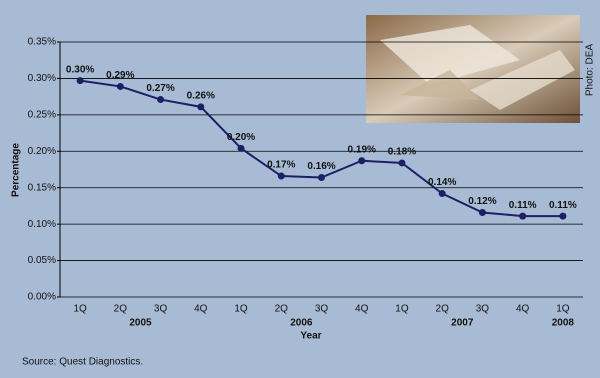  I want to click on data-label: 0.14%, so click(442, 182).